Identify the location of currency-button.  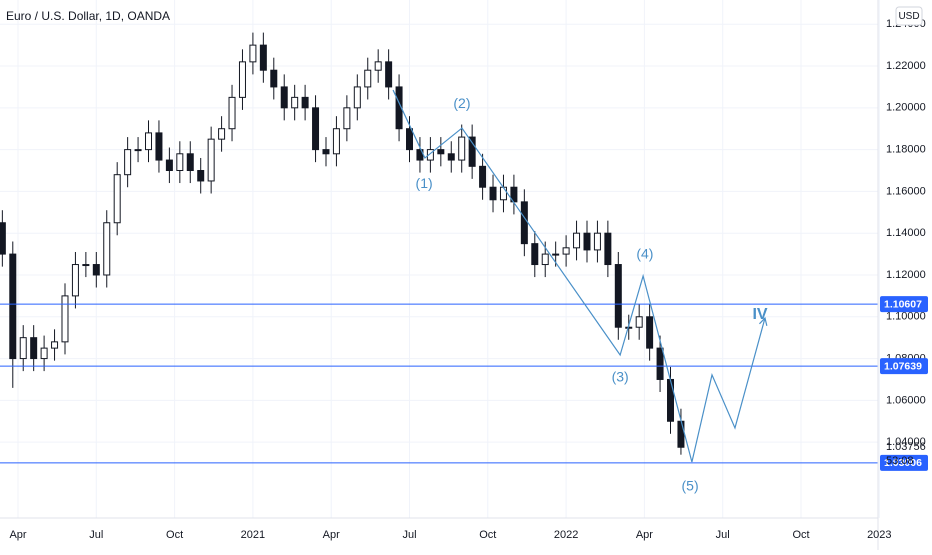
(909, 16).